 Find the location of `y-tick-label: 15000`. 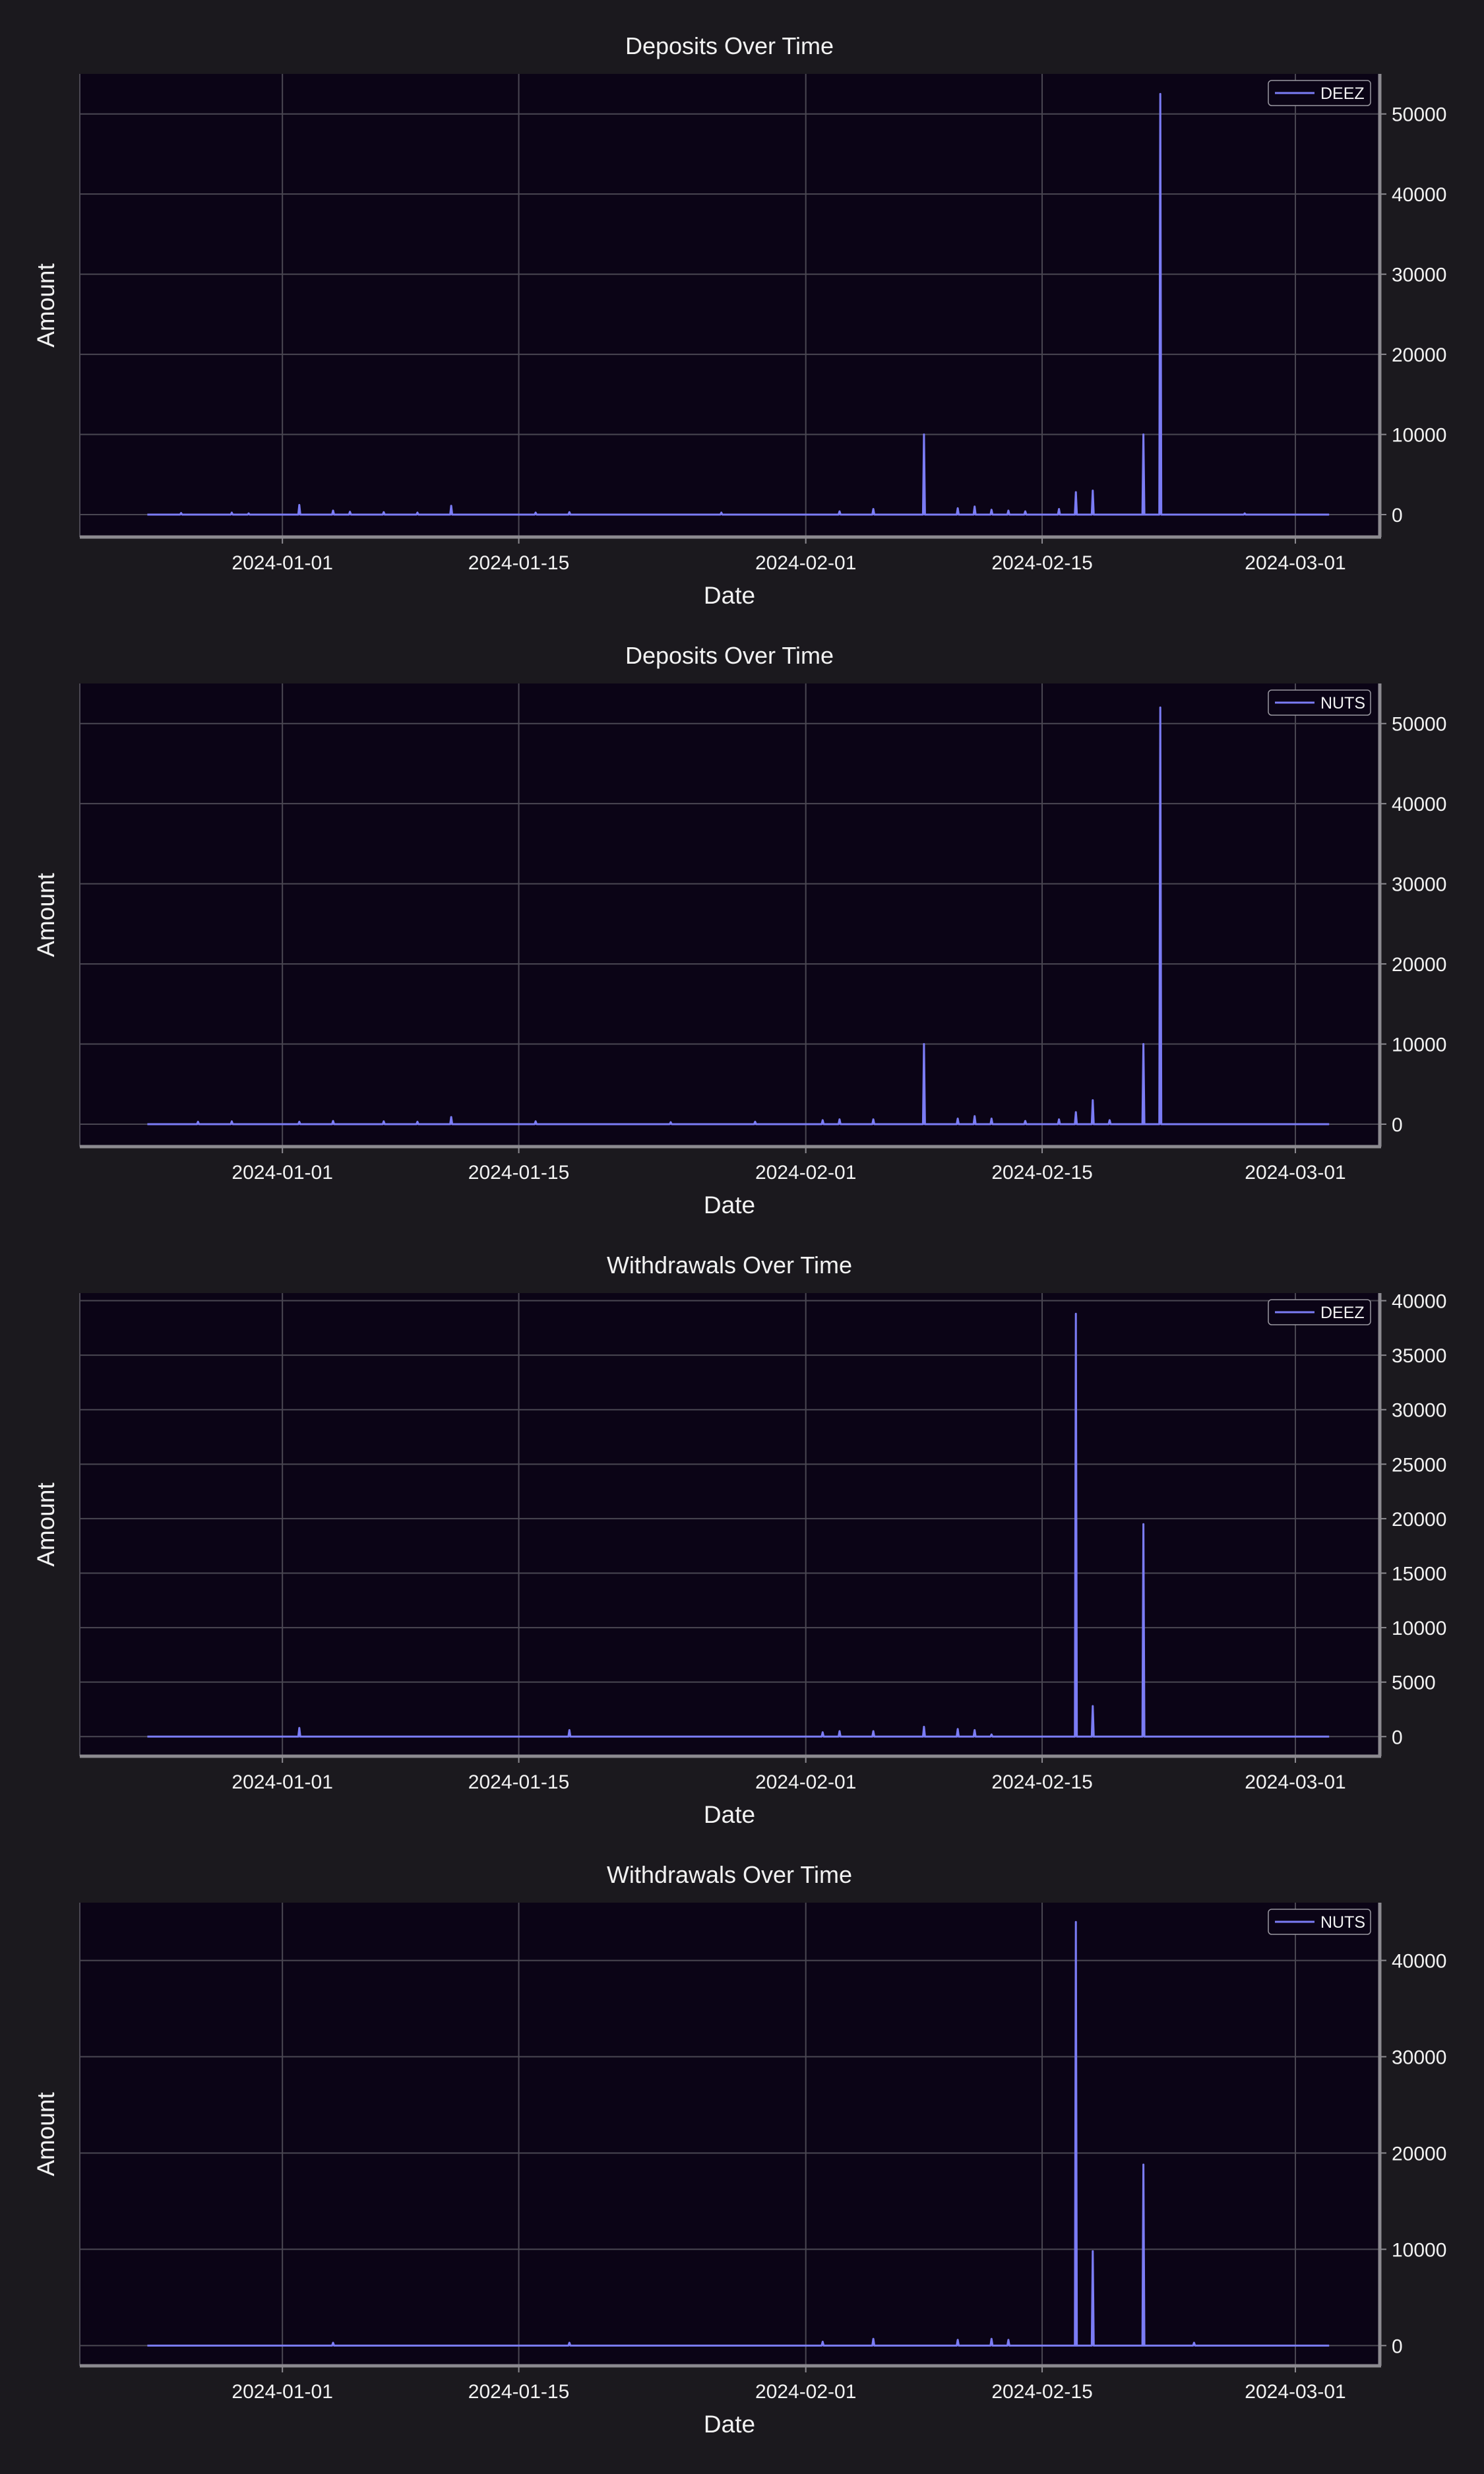

y-tick-label: 15000 is located at coordinates (1419, 1574).